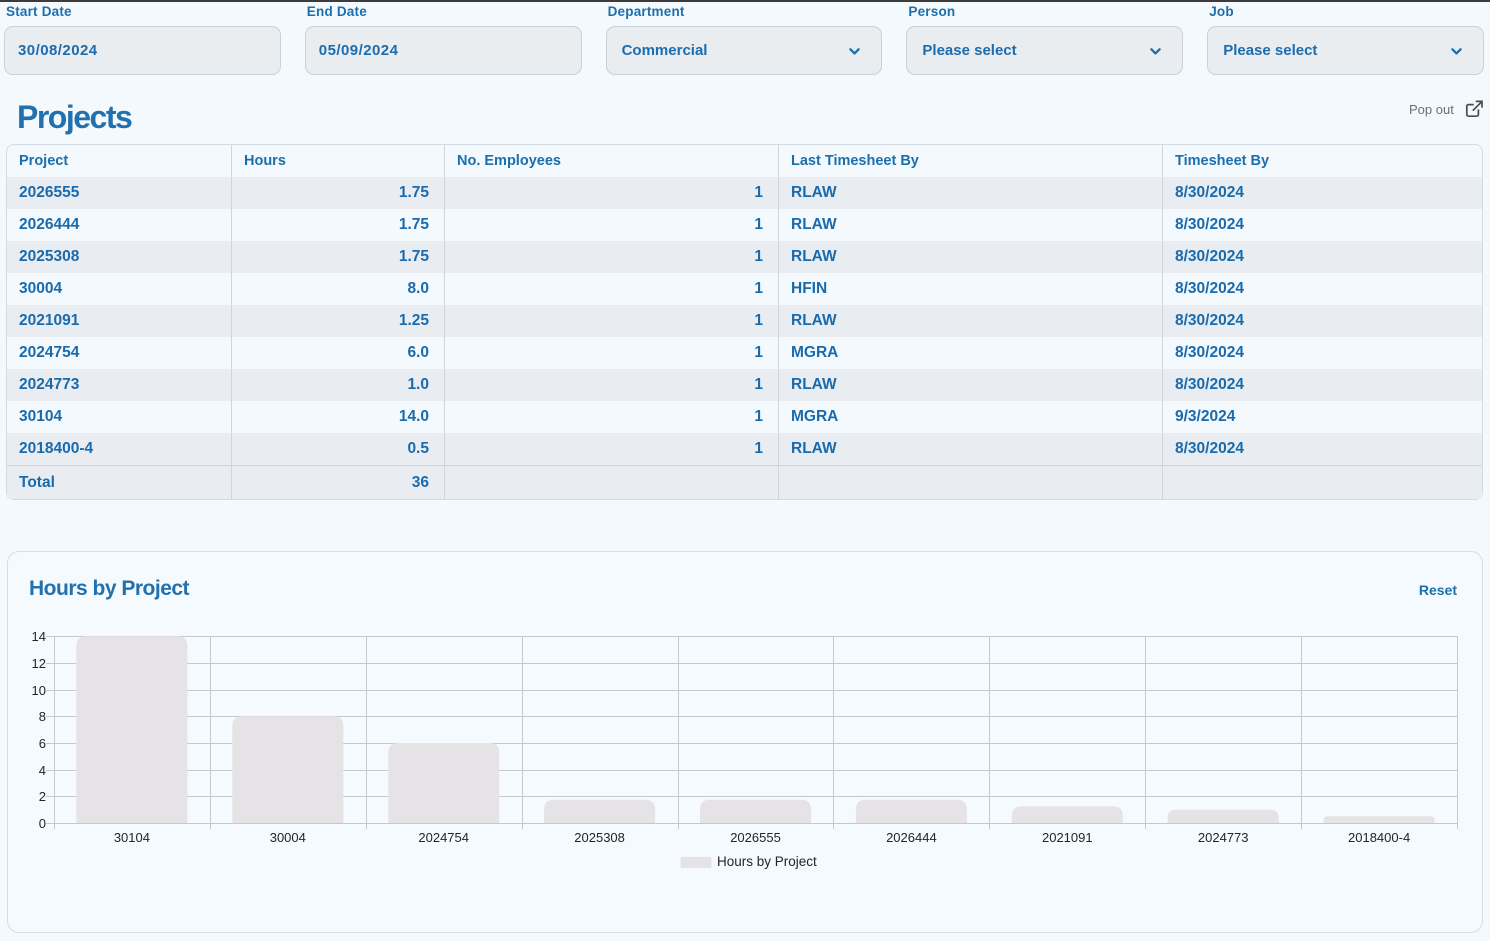 The width and height of the screenshot is (1490, 941). Describe the element at coordinates (1067, 837) in the screenshot. I see `svg-text: 2021091` at that location.